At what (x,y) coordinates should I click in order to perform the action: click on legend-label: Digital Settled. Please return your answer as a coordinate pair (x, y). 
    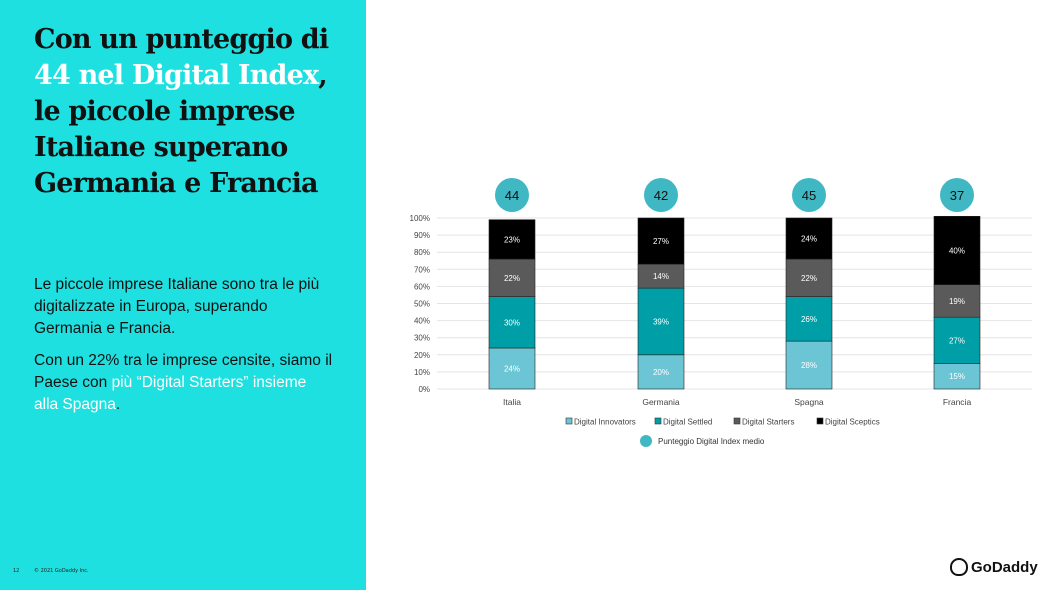
    Looking at the image, I should click on (687, 422).